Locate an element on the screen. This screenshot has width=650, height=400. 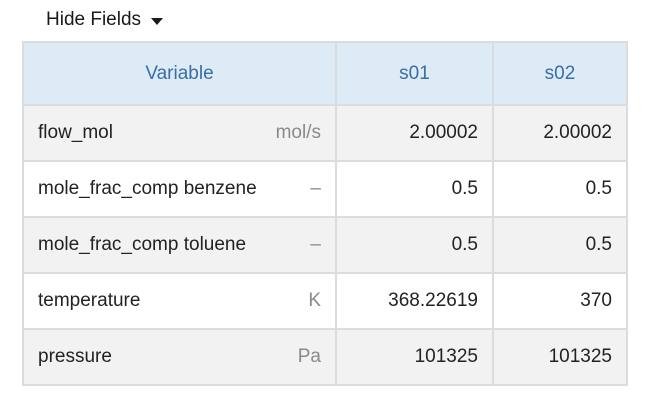
variable-name: temperature is located at coordinates (89, 300).